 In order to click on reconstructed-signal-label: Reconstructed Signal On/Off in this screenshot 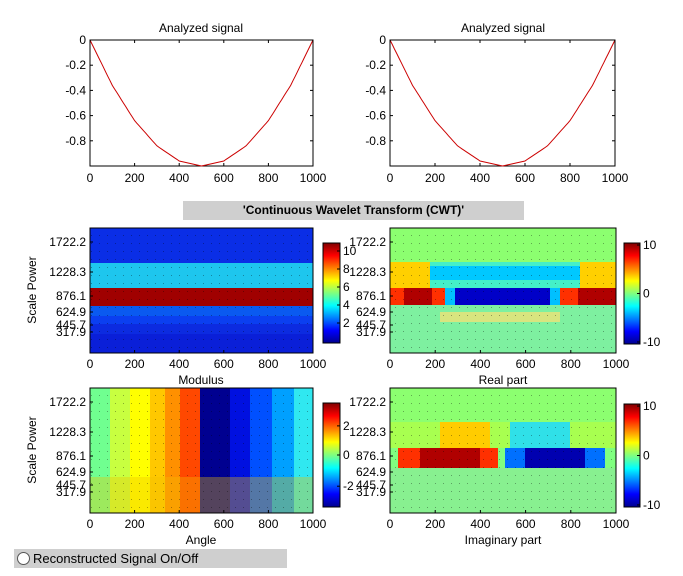, I will do `click(116, 558)`.